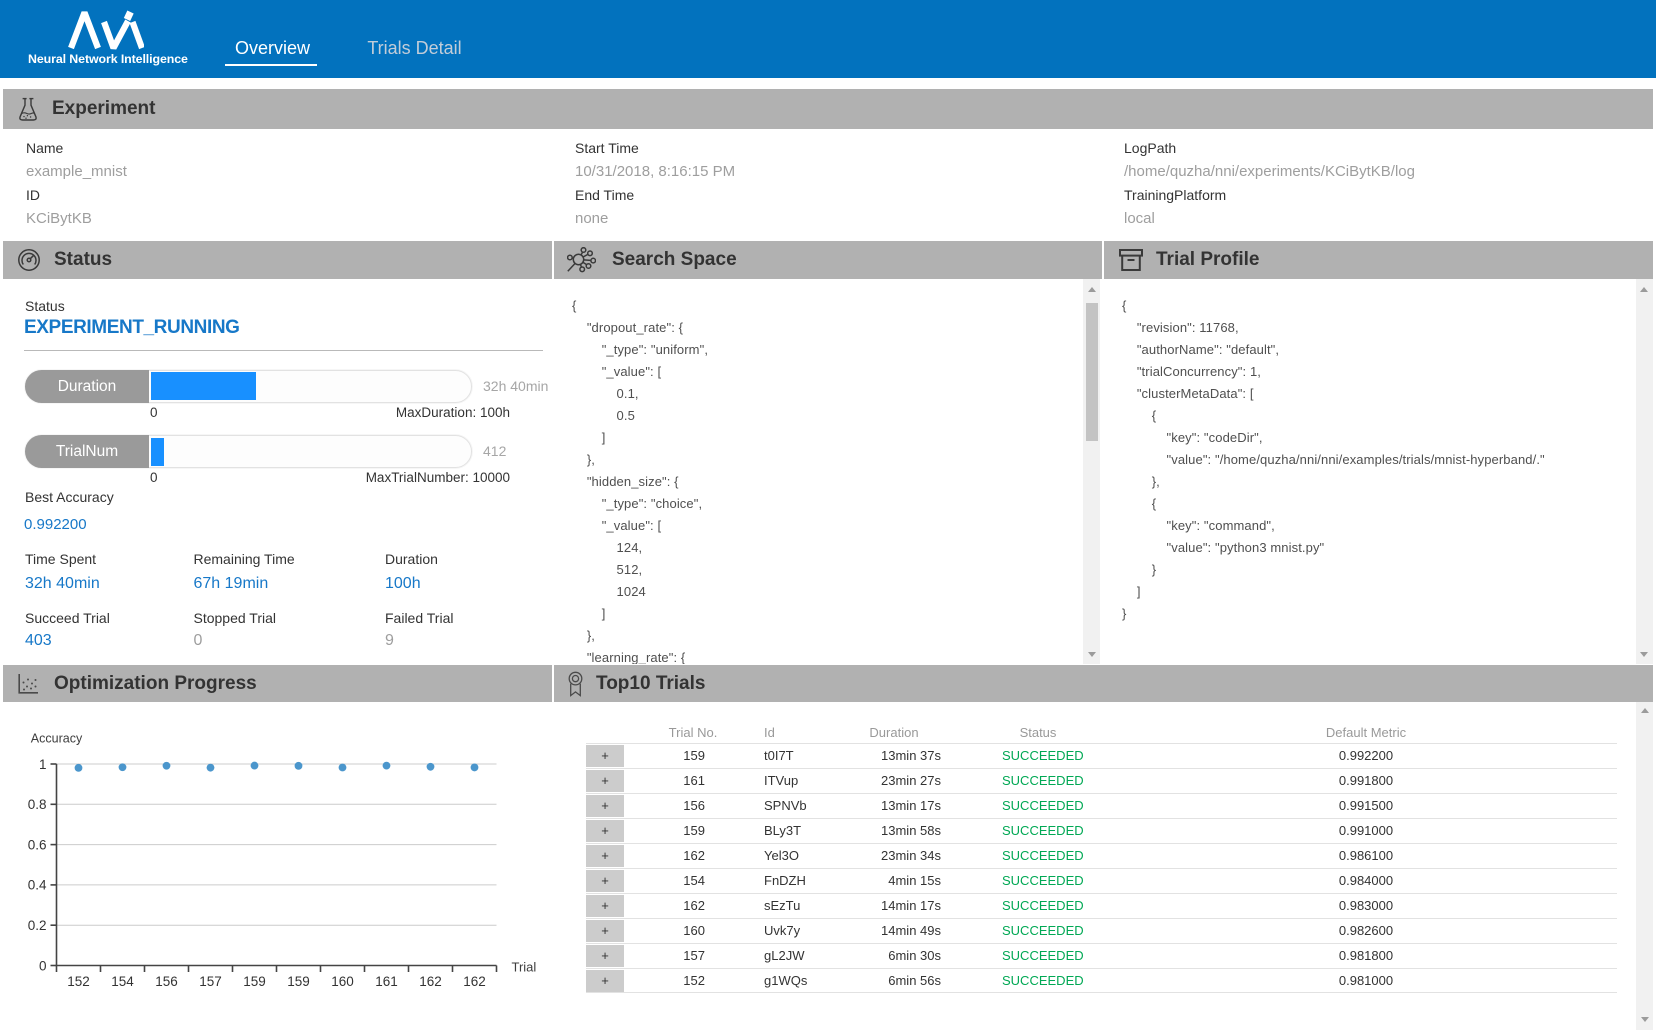 The image size is (1656, 1030). Describe the element at coordinates (651, 683) in the screenshot. I see `top10-trials-title: Top10 Trials` at that location.